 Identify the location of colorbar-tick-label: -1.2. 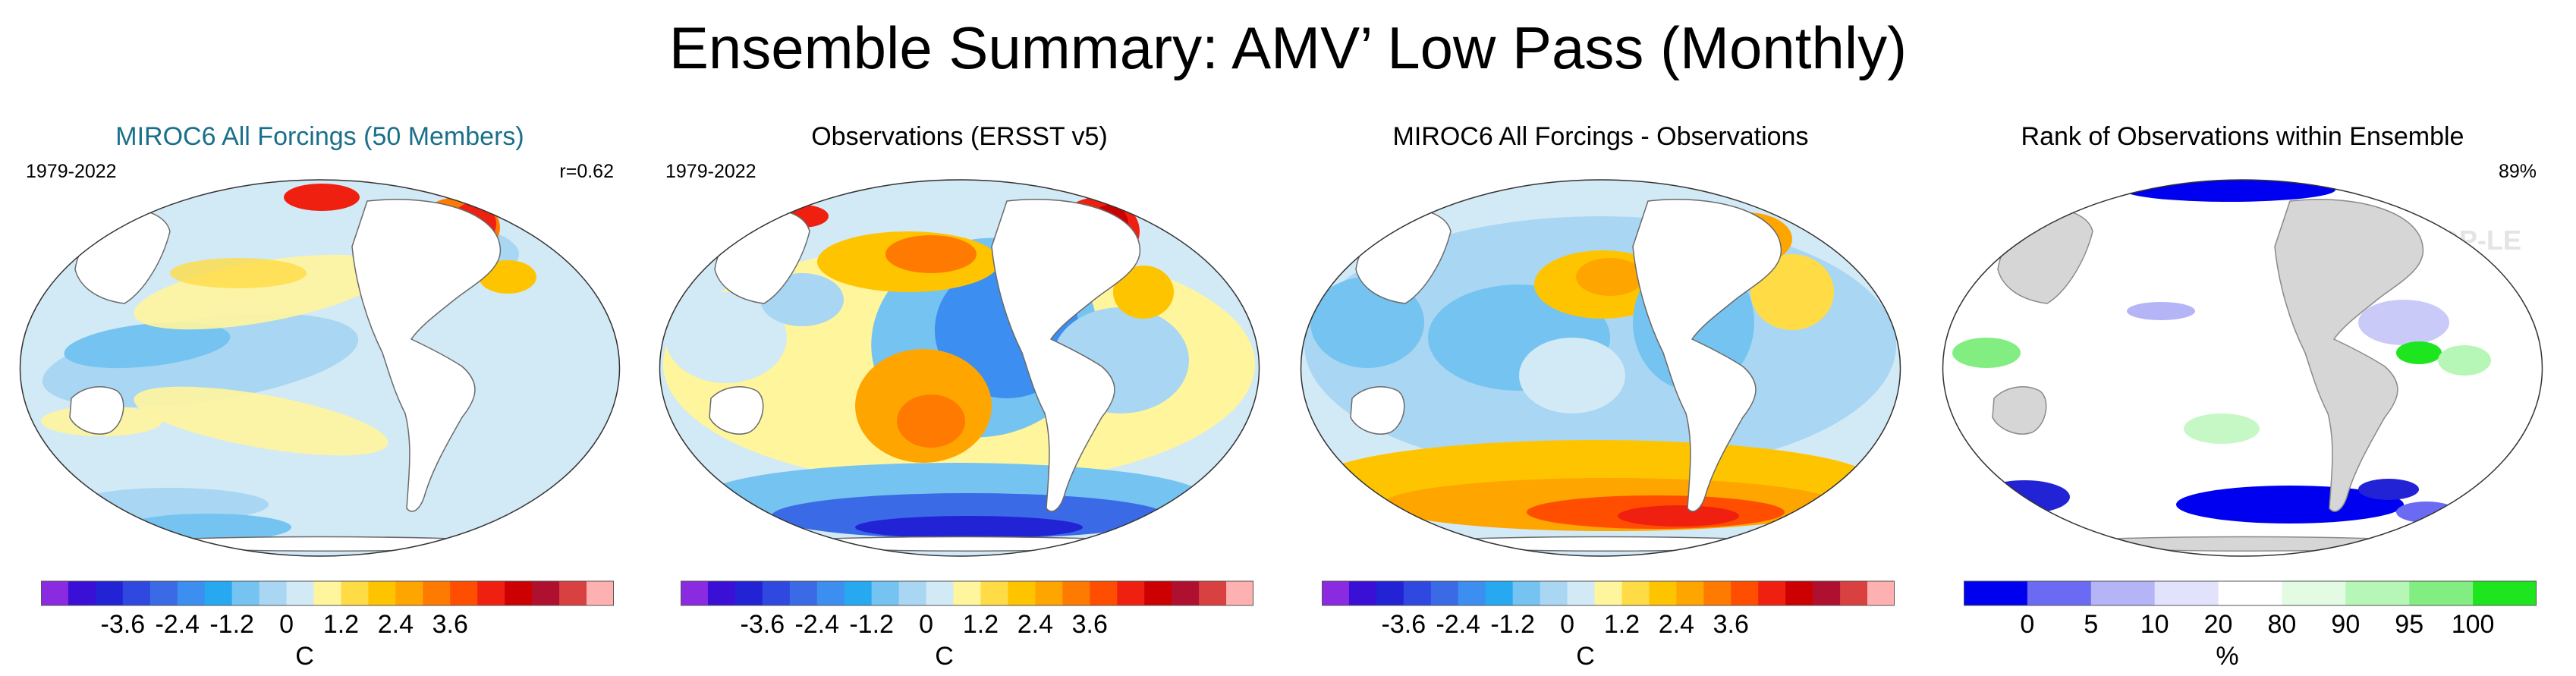
(1512, 624).